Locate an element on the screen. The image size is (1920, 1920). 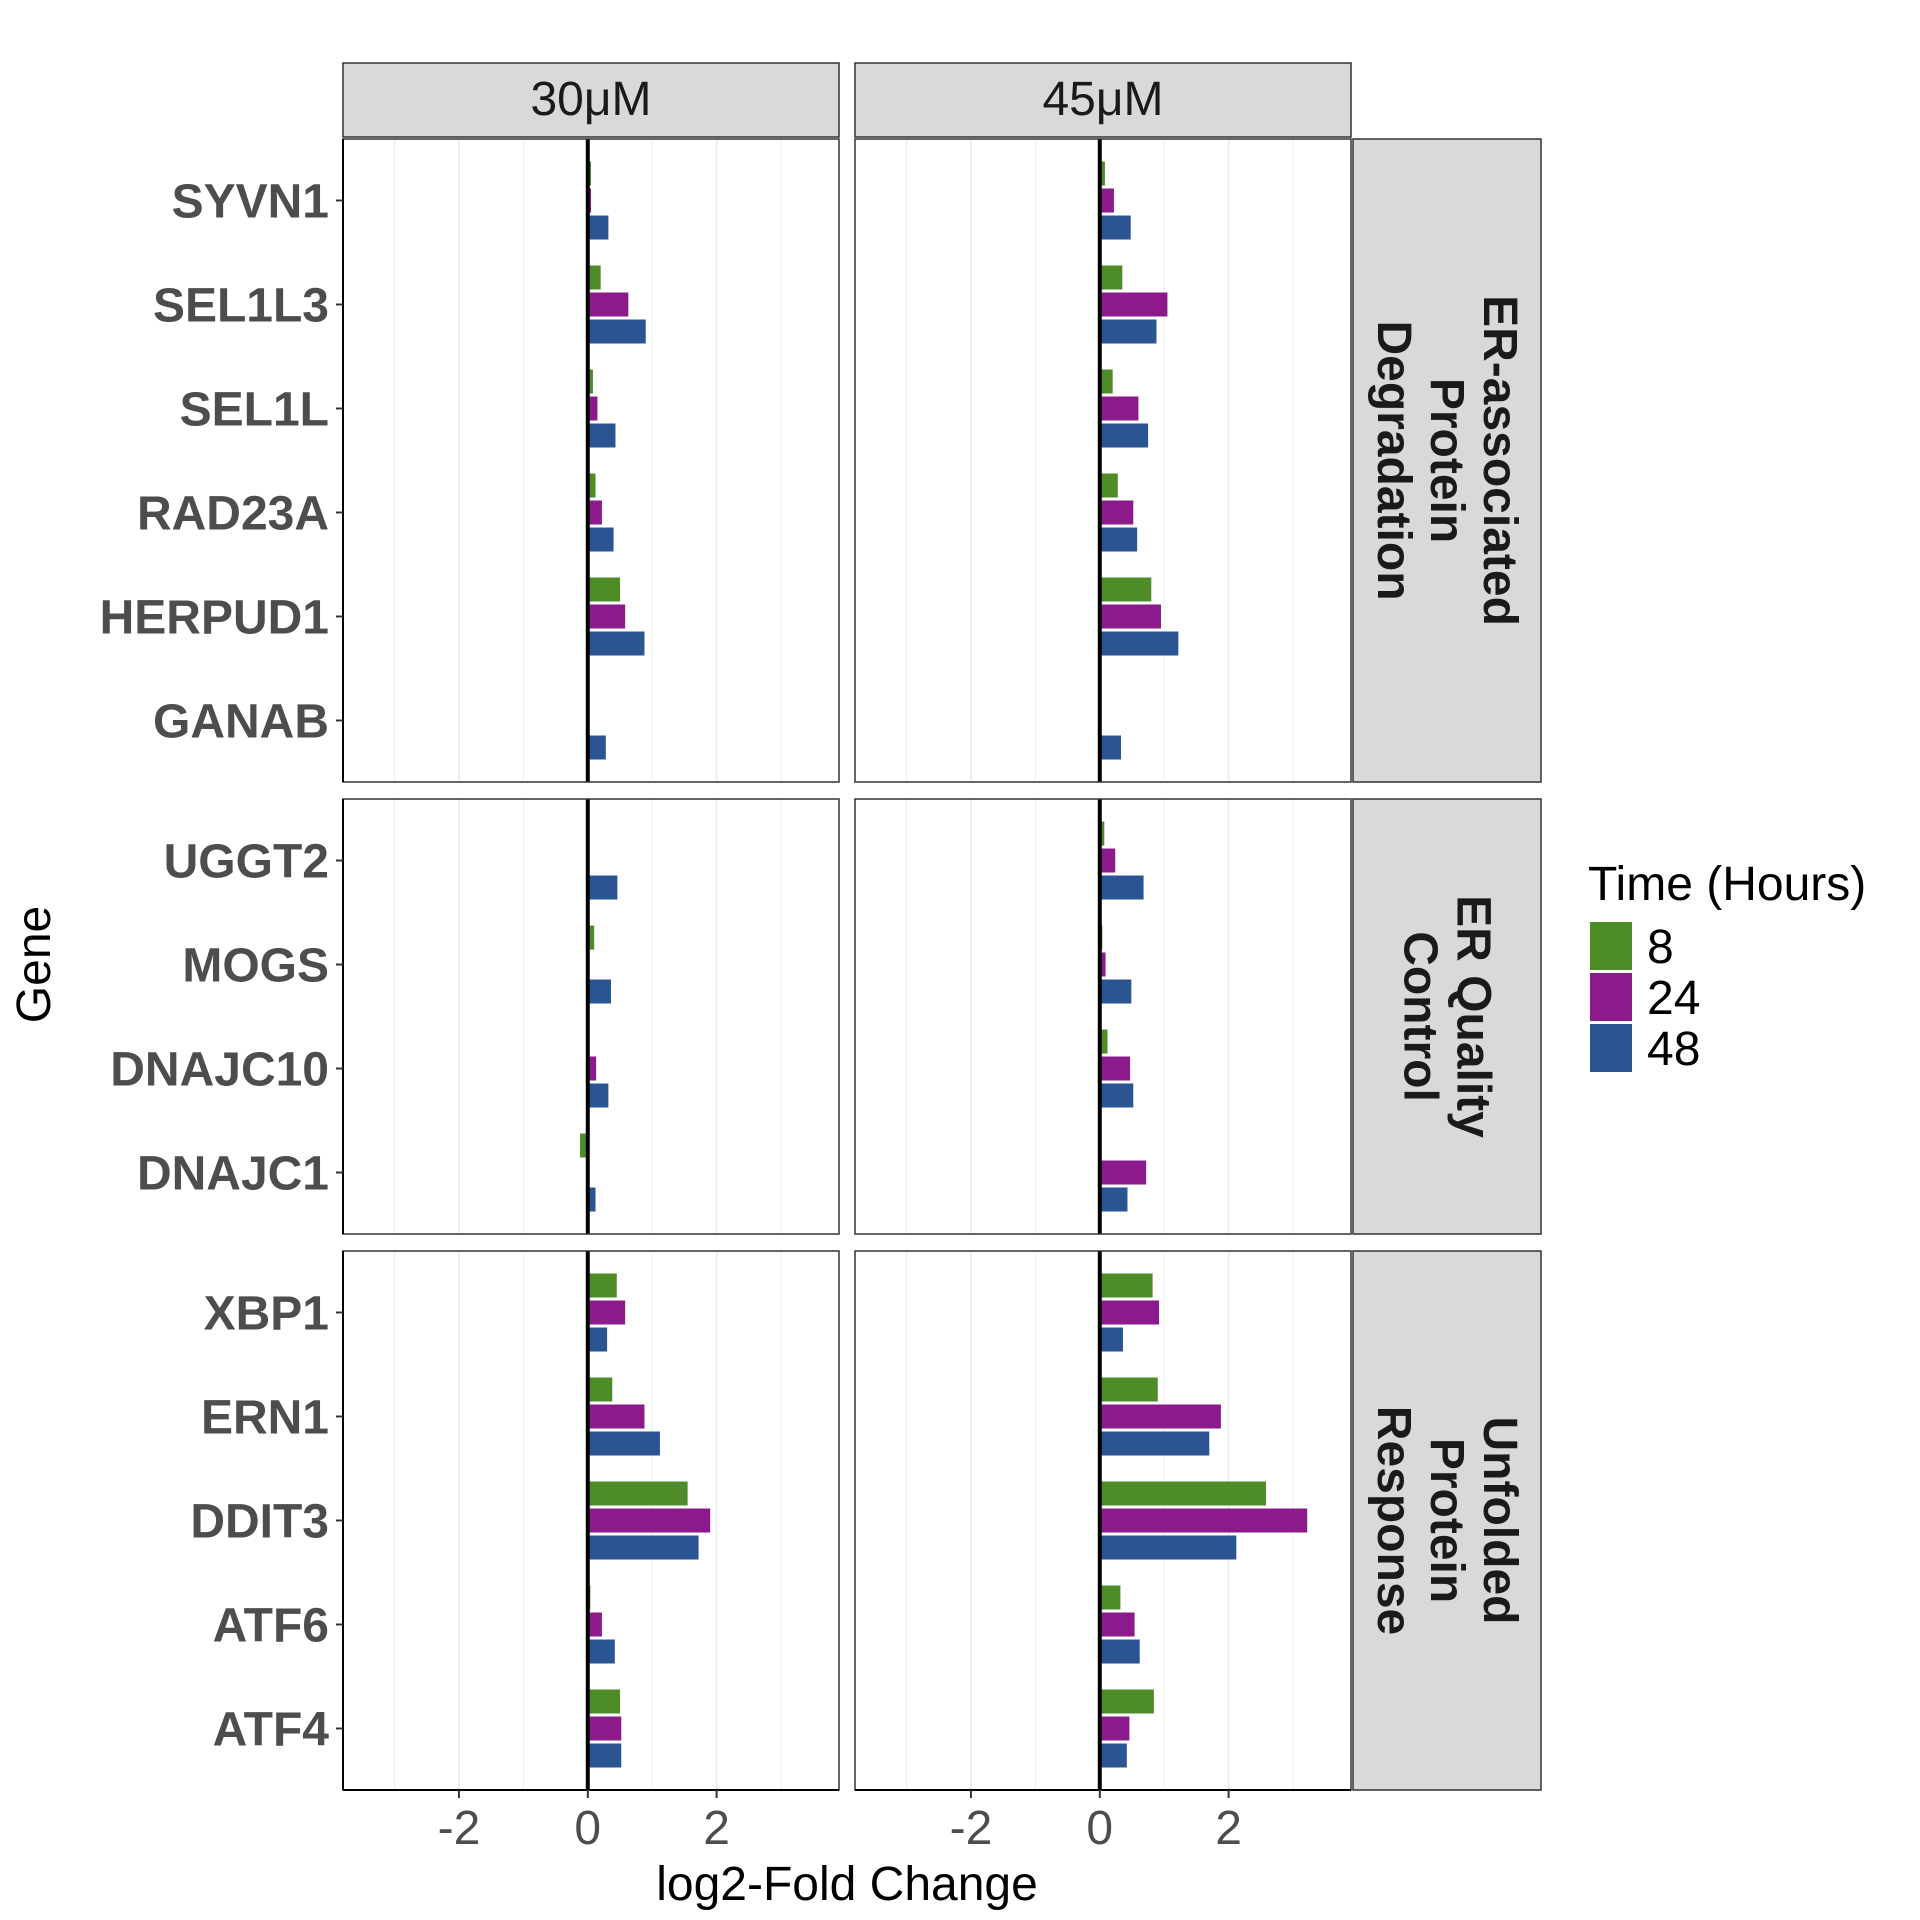
row-strip-label: ER QualityControl is located at coordinates (1447, 1016).